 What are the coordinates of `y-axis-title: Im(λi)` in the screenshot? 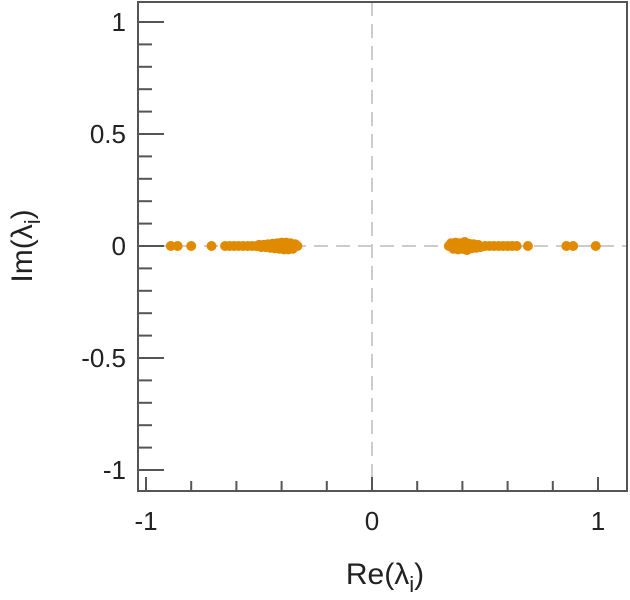 It's located at (25, 245).